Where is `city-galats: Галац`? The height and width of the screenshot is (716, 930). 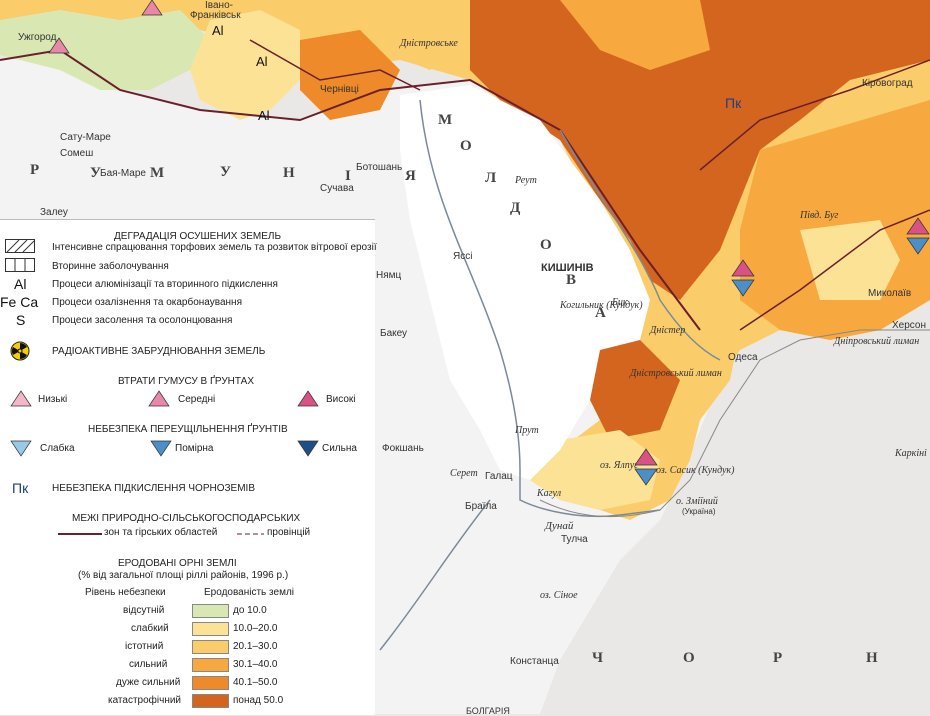
city-galats: Галац is located at coordinates (499, 476).